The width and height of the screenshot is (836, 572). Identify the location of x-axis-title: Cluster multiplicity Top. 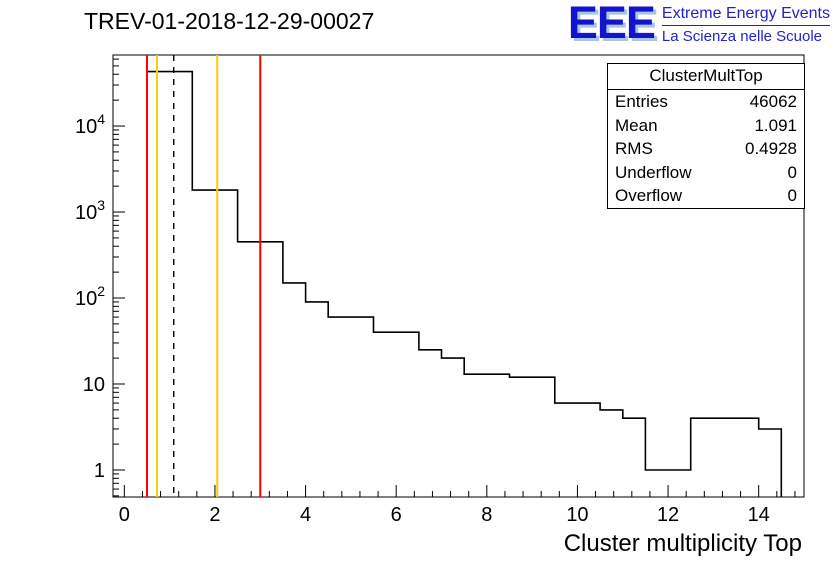
(682, 543).